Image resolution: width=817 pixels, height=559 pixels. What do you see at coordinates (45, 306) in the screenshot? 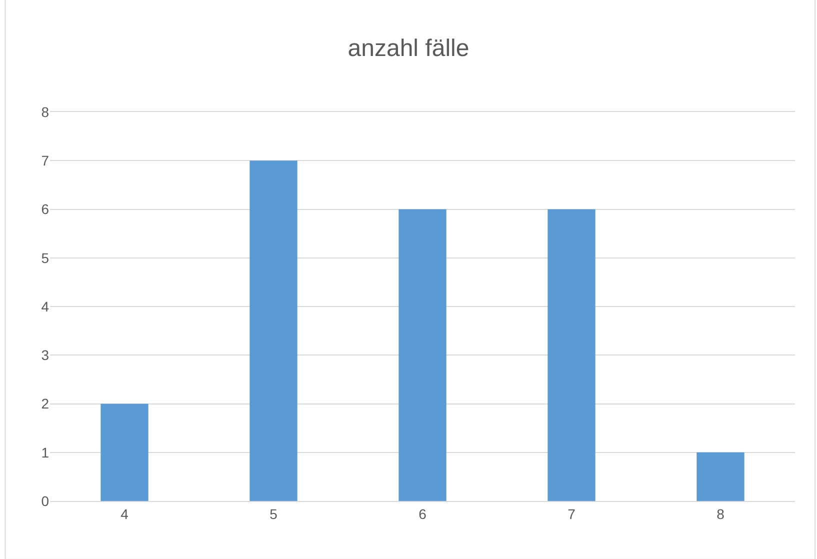
I see `y-tick-label: 4` at bounding box center [45, 306].